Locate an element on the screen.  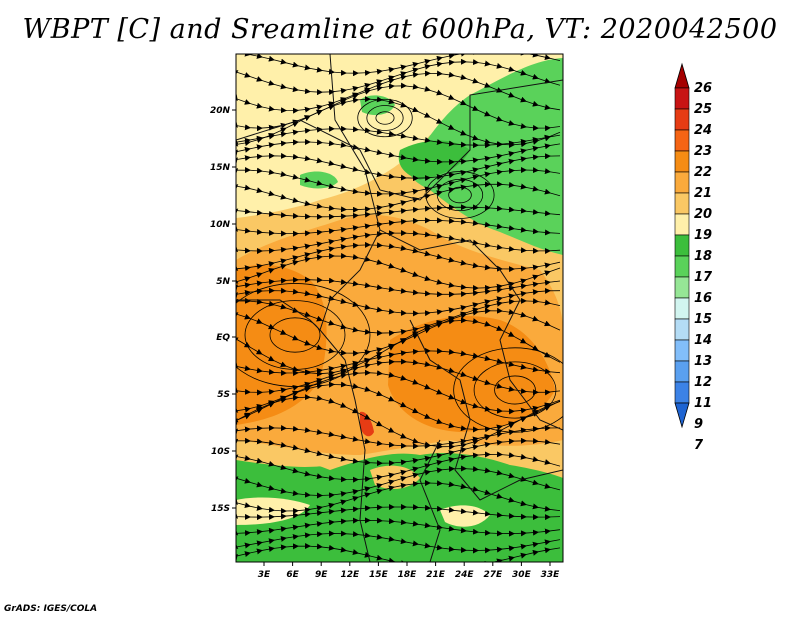
lat-tick-label: 20N is located at coordinates (220, 111).